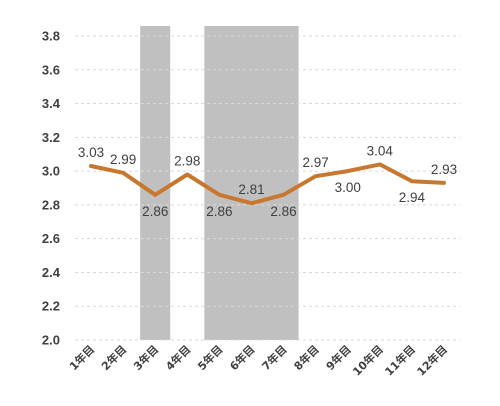 Image resolution: width=500 pixels, height=406 pixels. I want to click on data-label: 2.81, so click(251, 189).